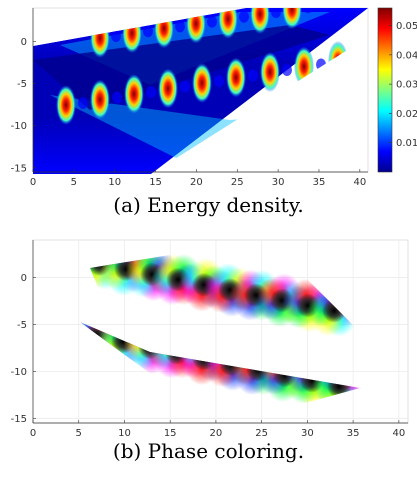 Image resolution: width=417 pixels, height=485 pixels. I want to click on caption-a: (a) Energy density., so click(208, 205).